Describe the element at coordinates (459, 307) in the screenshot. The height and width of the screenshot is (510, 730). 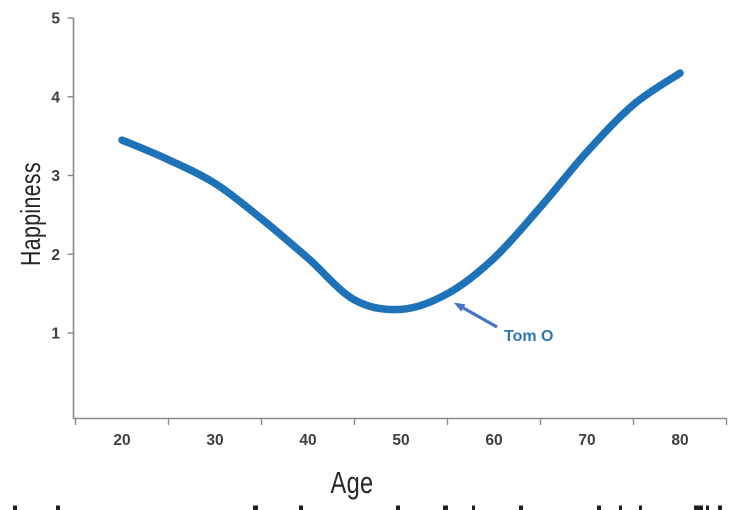
I see `arrow-head` at that location.